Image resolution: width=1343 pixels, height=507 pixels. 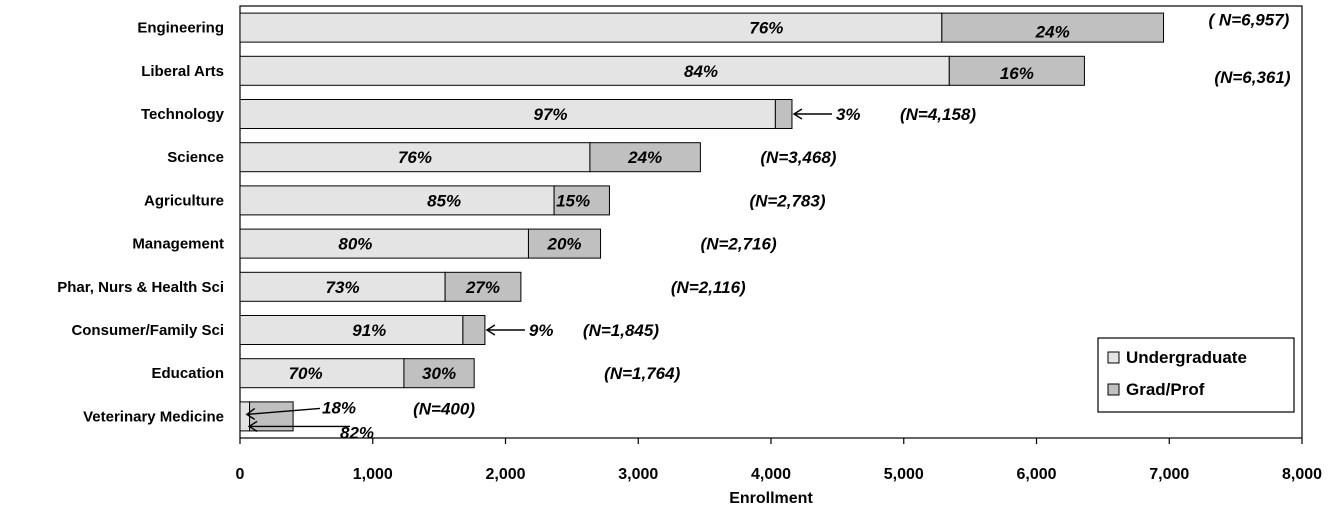 I want to click on total-label: (N=6,361), so click(x=1252, y=77).